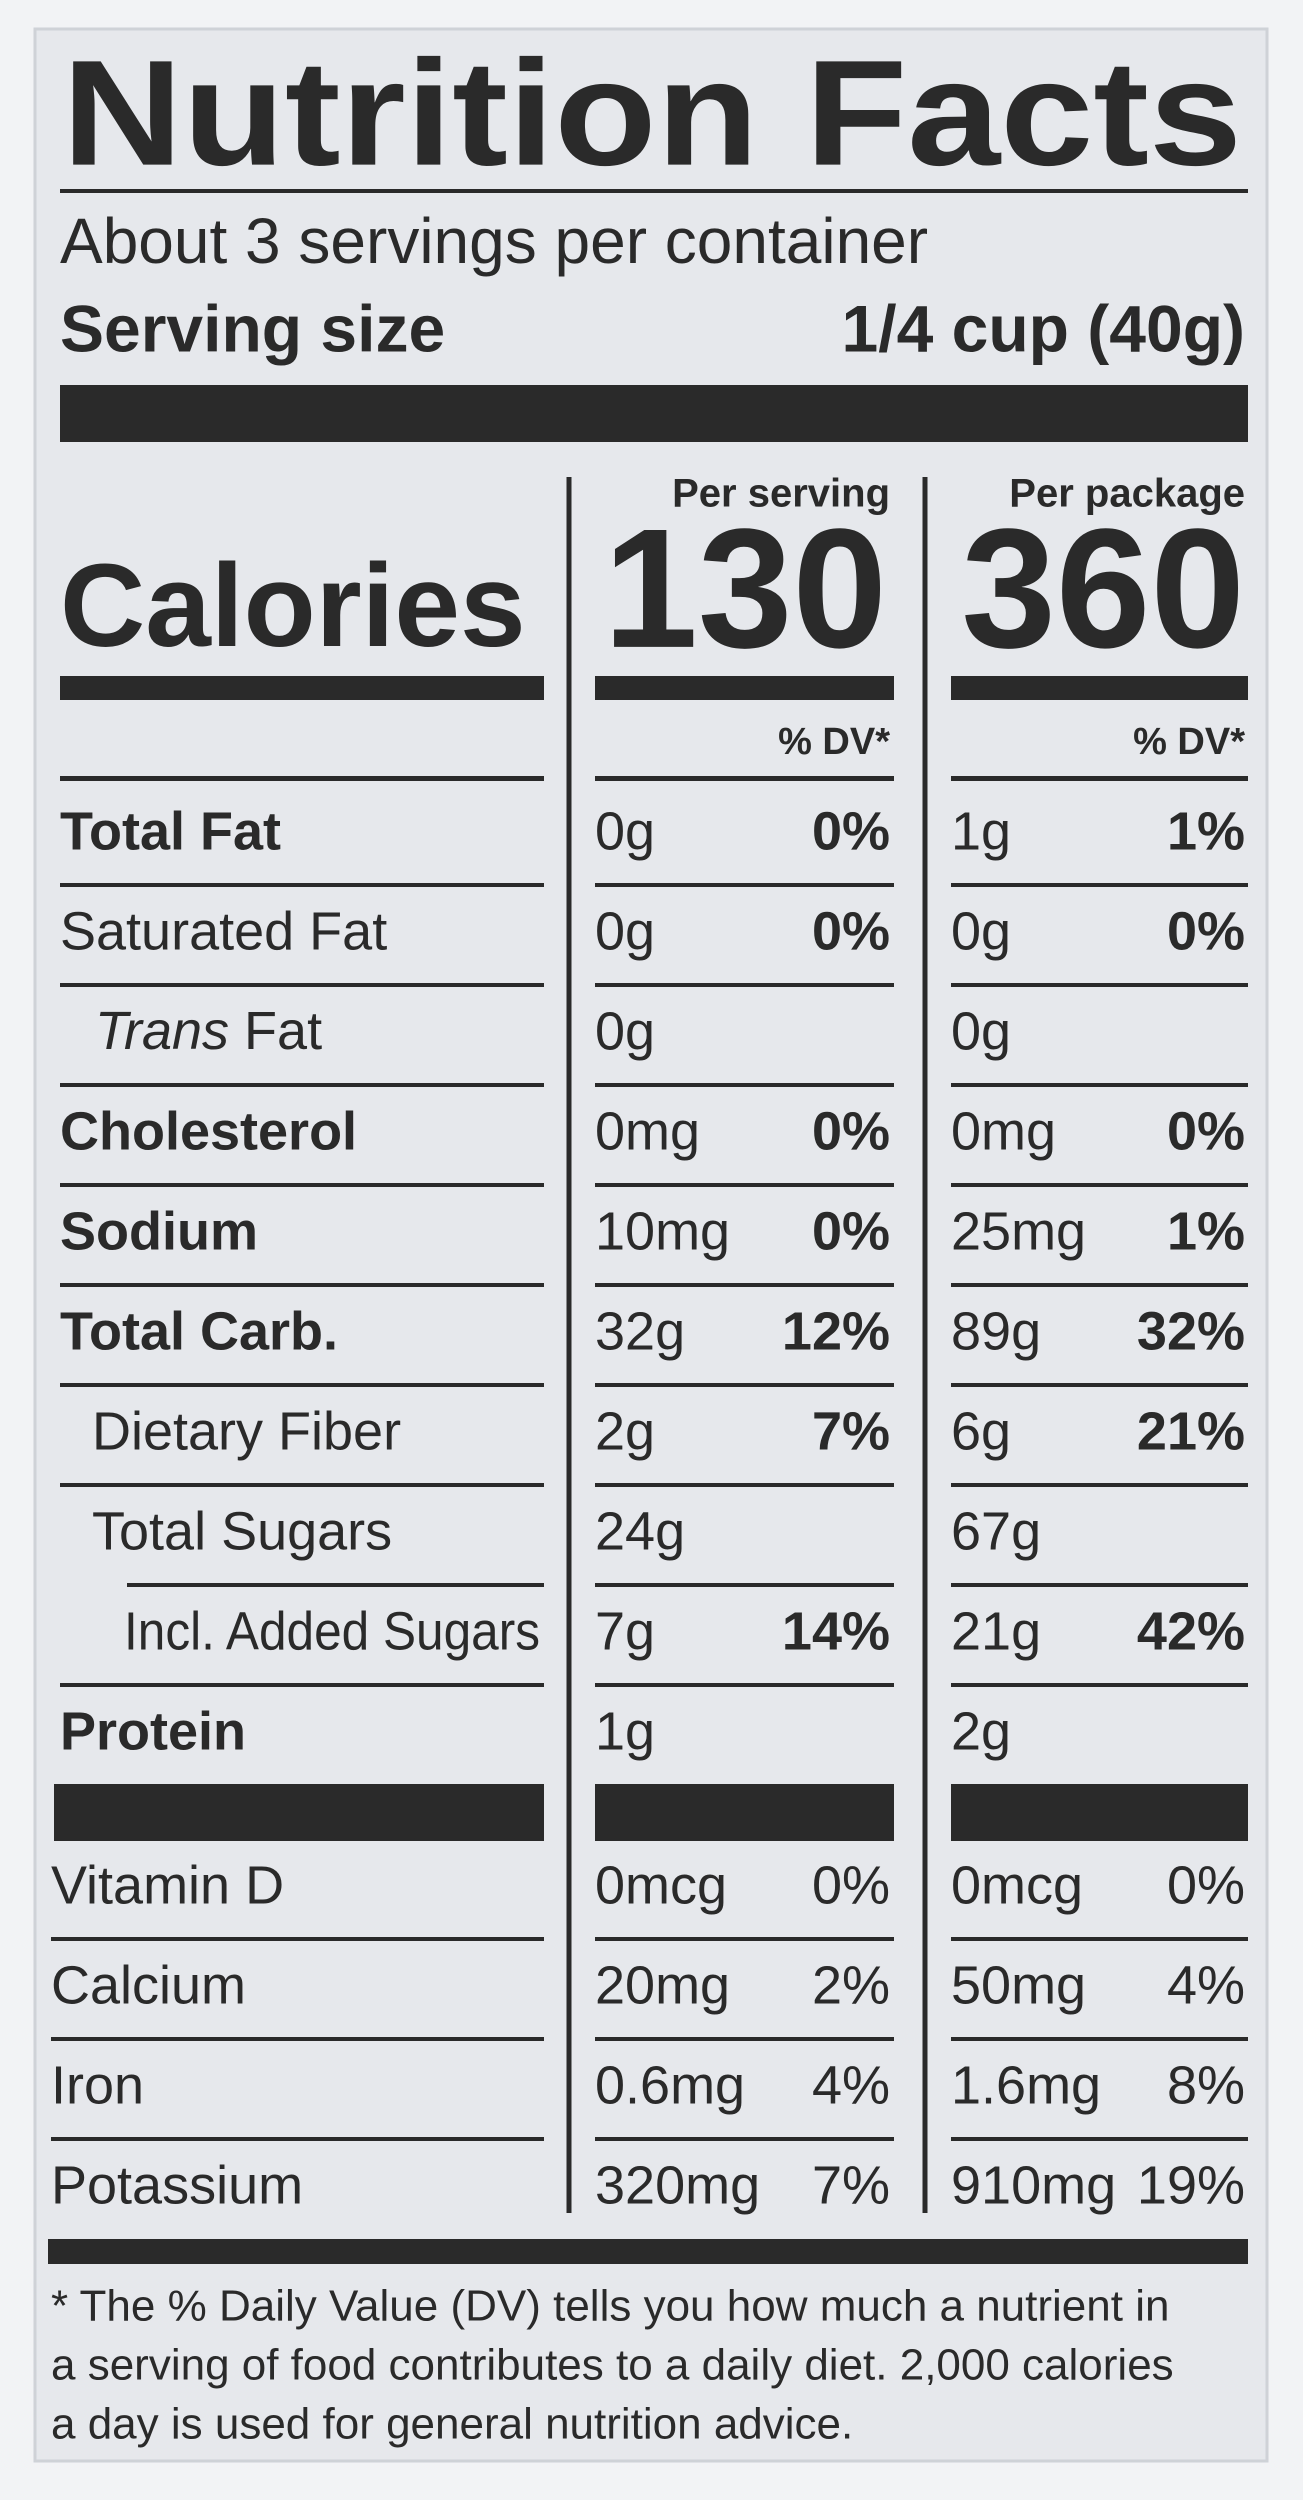  What do you see at coordinates (1189, 742) in the screenshot?
I see `dv-header: % DV*` at bounding box center [1189, 742].